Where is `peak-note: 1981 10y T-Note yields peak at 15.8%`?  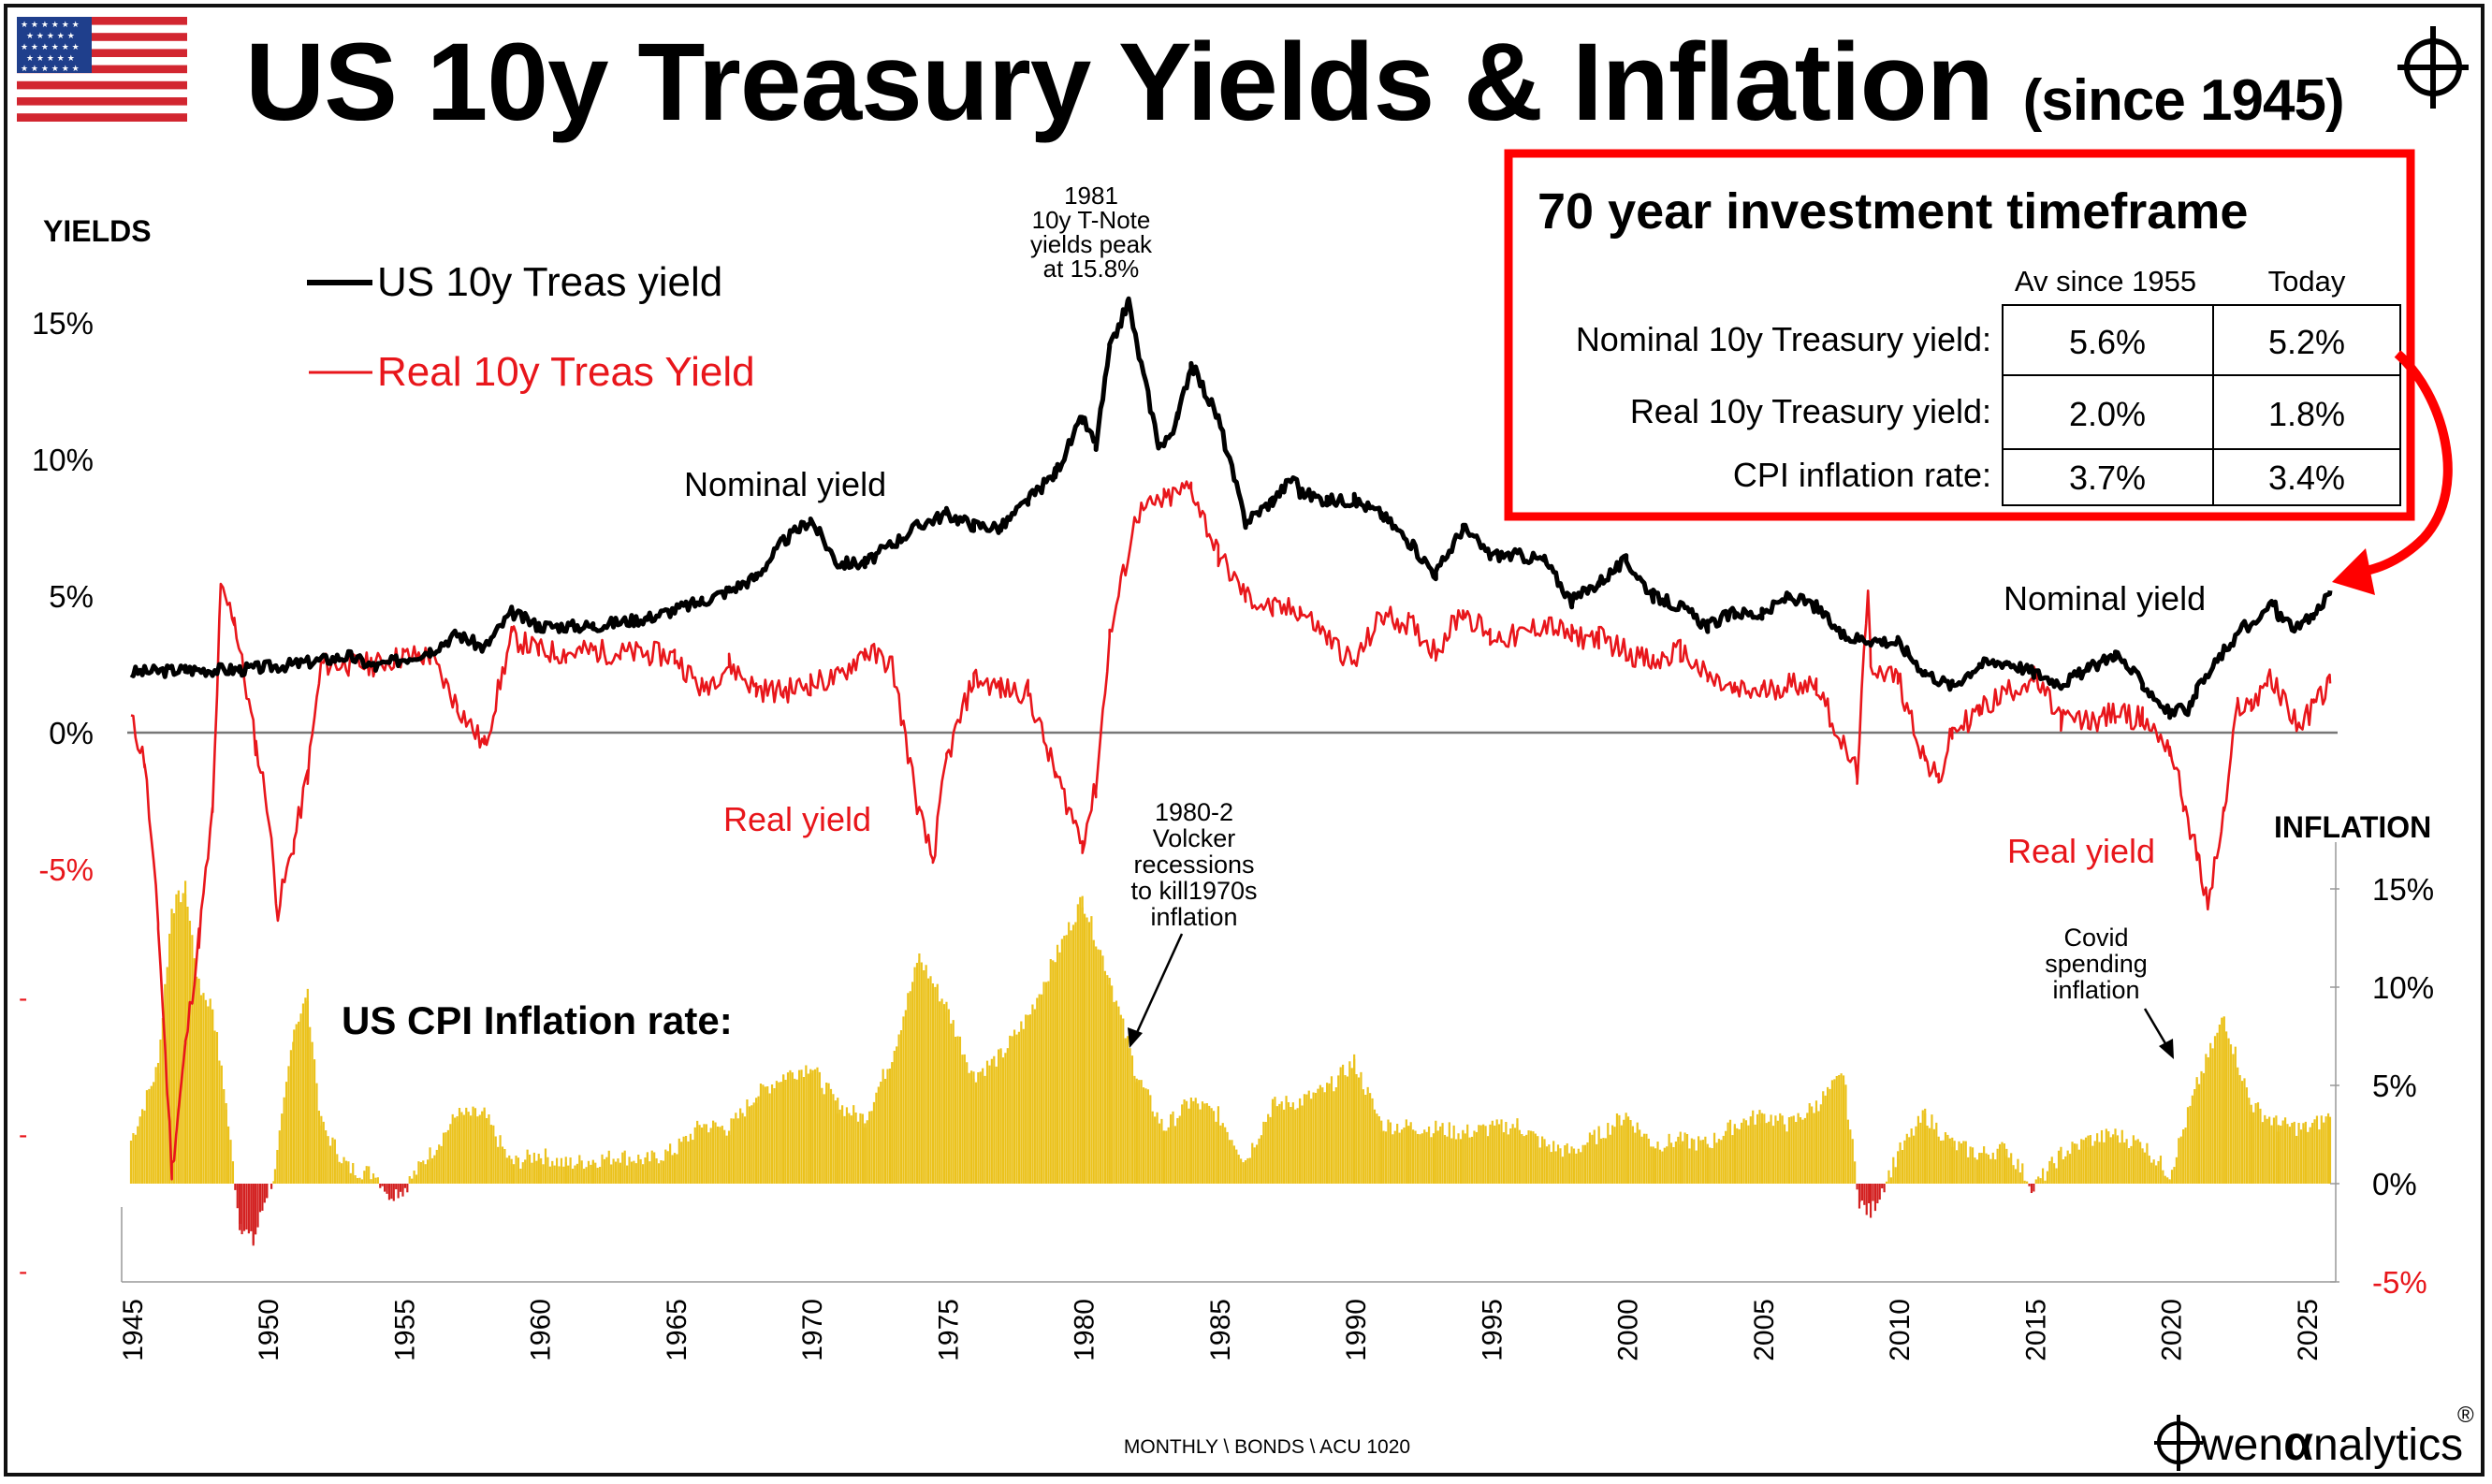
peak-note: 1981 10y T-Note yields peak at 15.8% is located at coordinates (1091, 232).